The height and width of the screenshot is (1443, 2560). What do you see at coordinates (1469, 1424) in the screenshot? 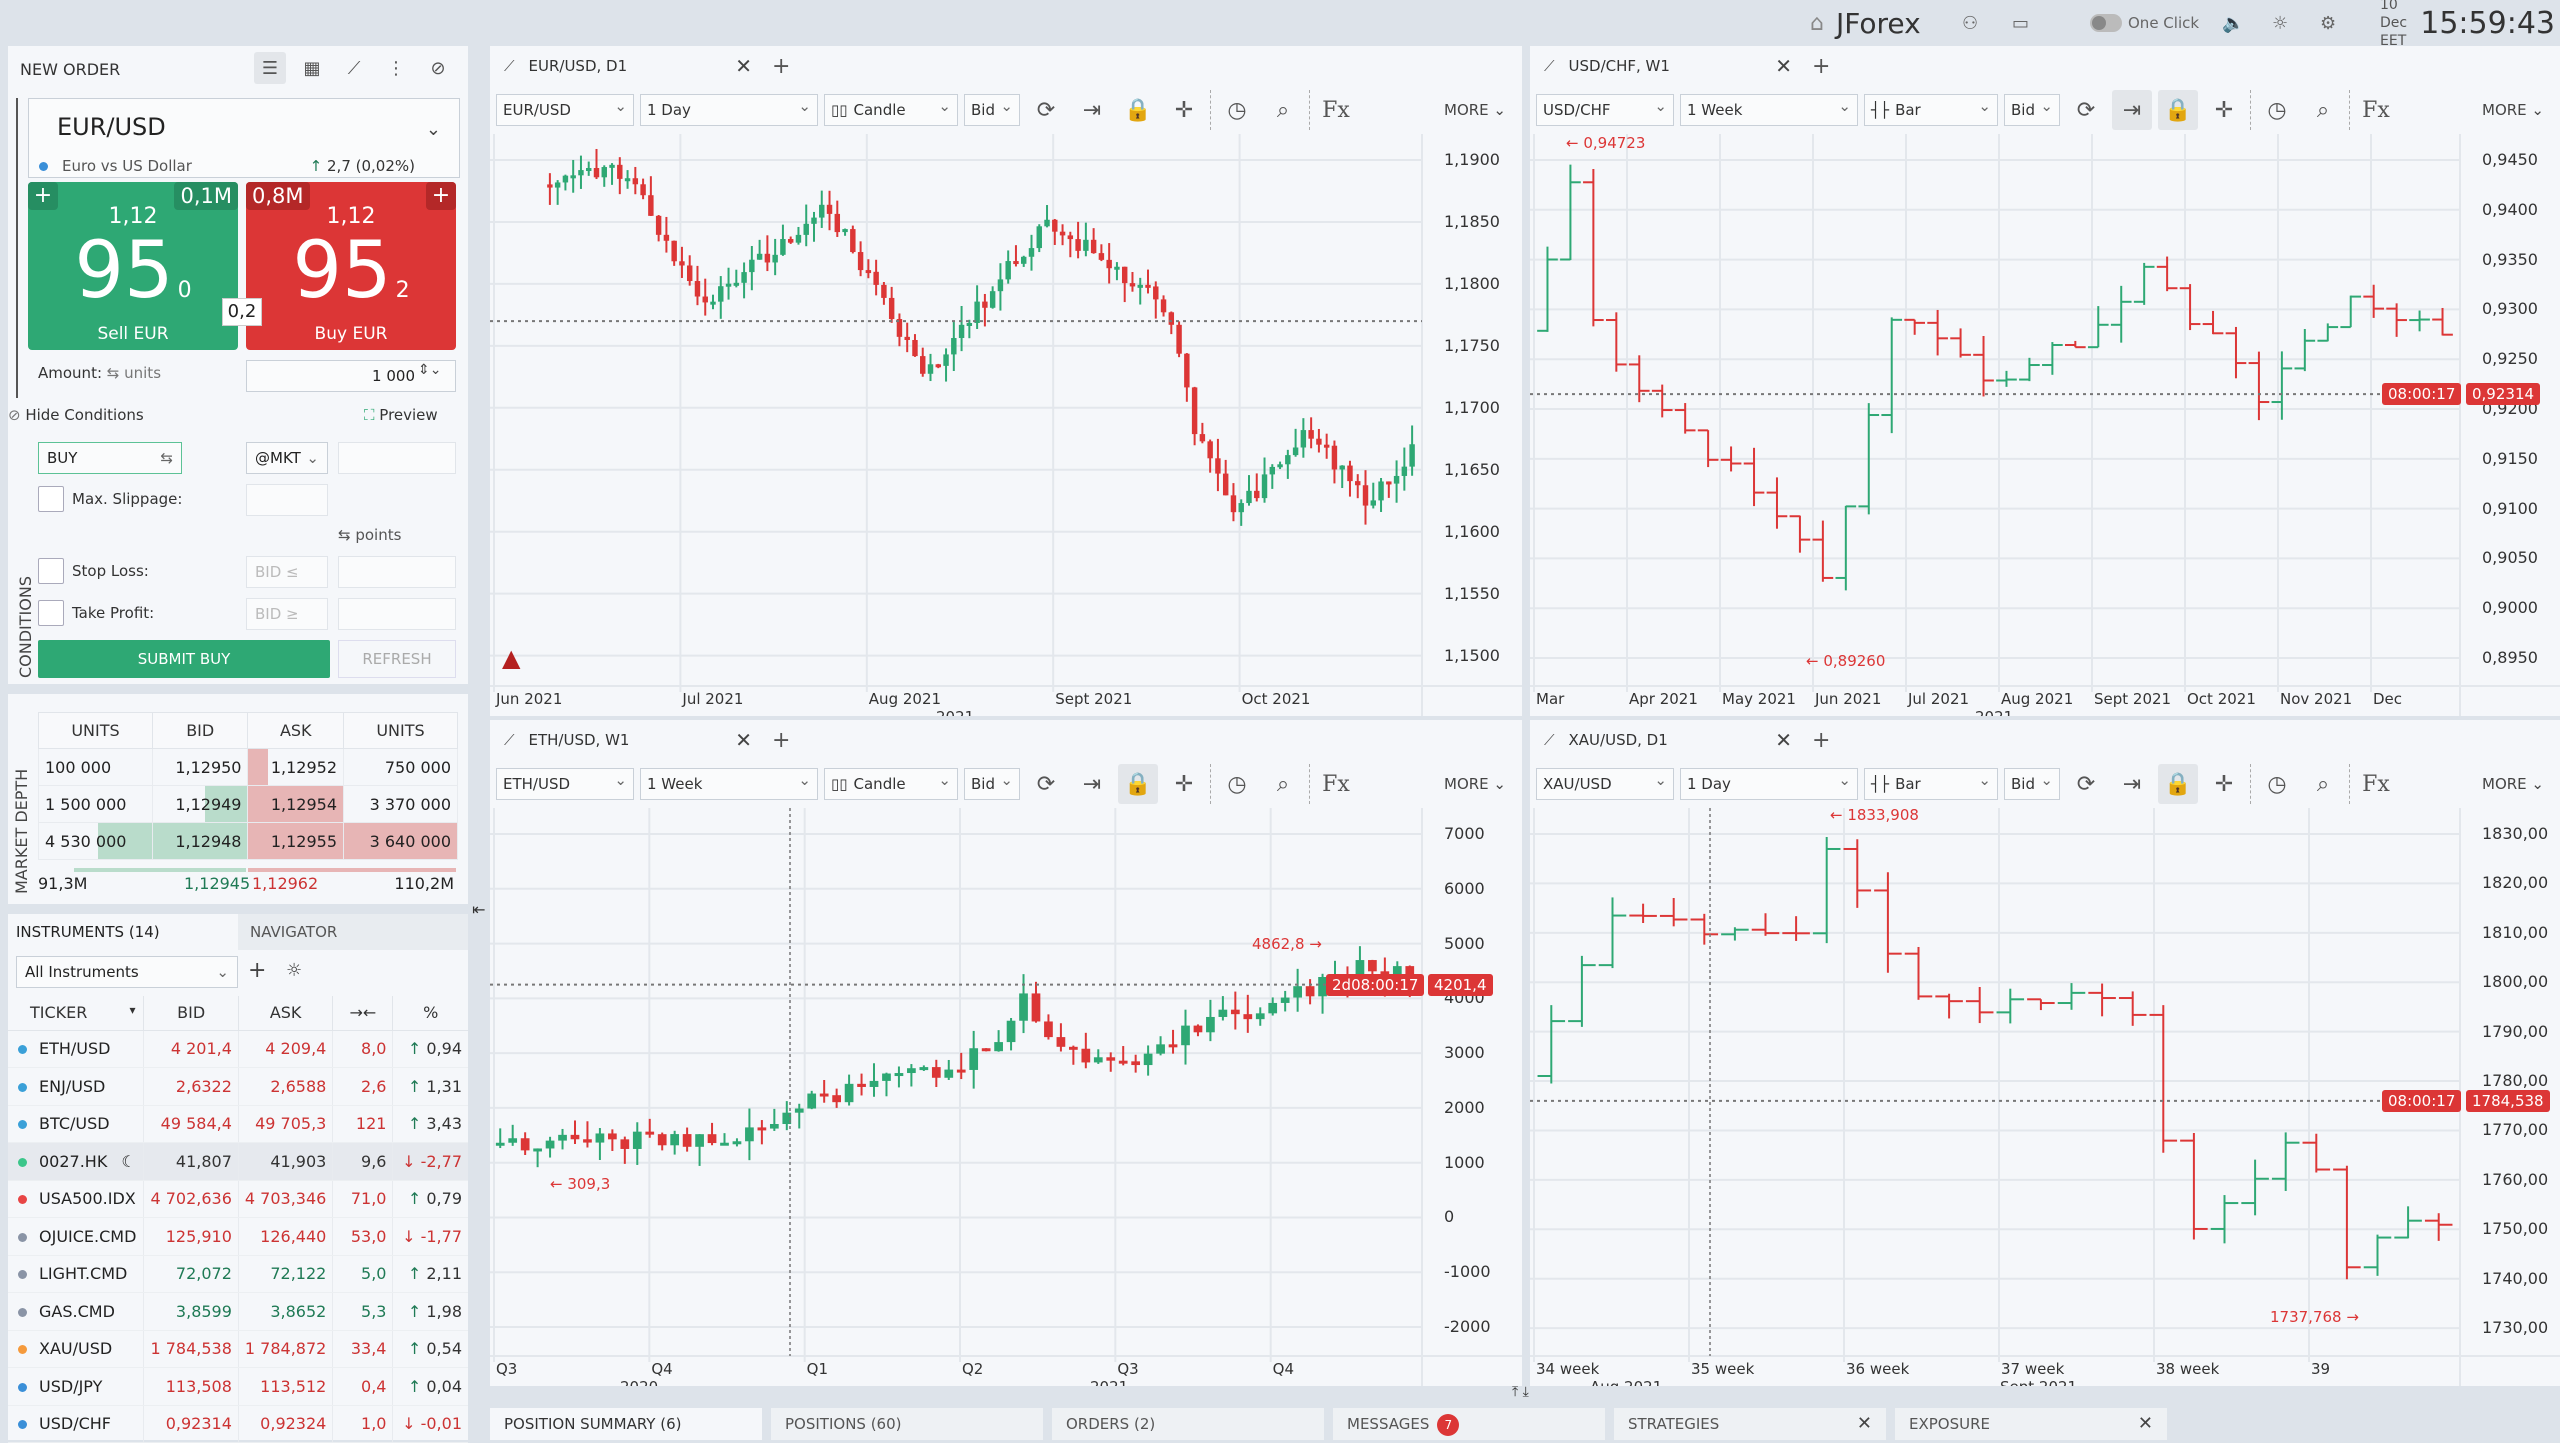
I see `tab-messages: MESSAGES 7` at bounding box center [1469, 1424].